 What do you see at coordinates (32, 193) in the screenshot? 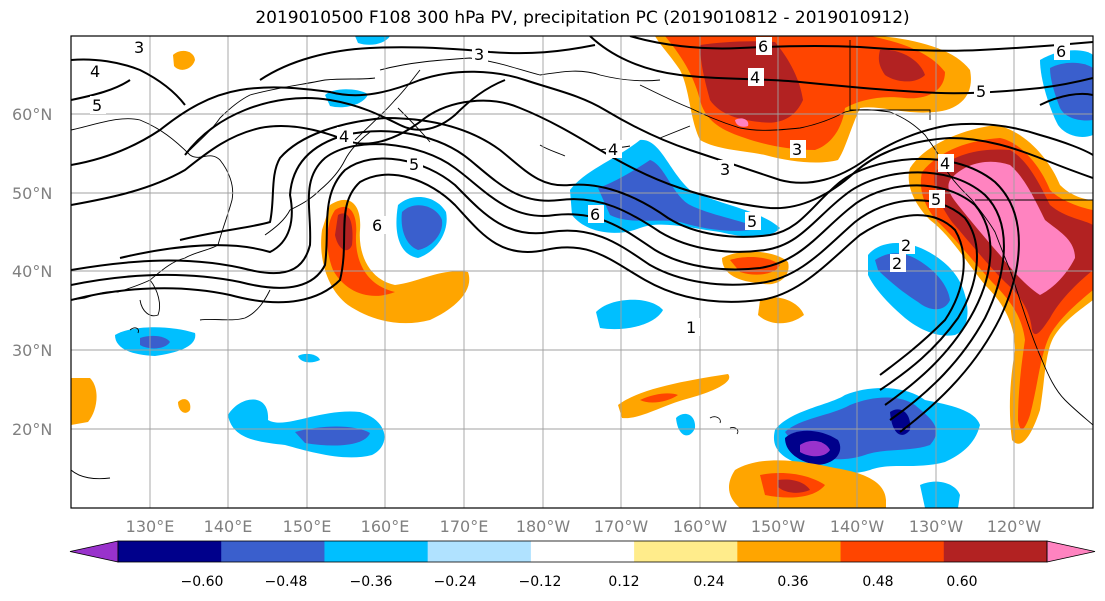
I see `lat-label: 50°N` at bounding box center [32, 193].